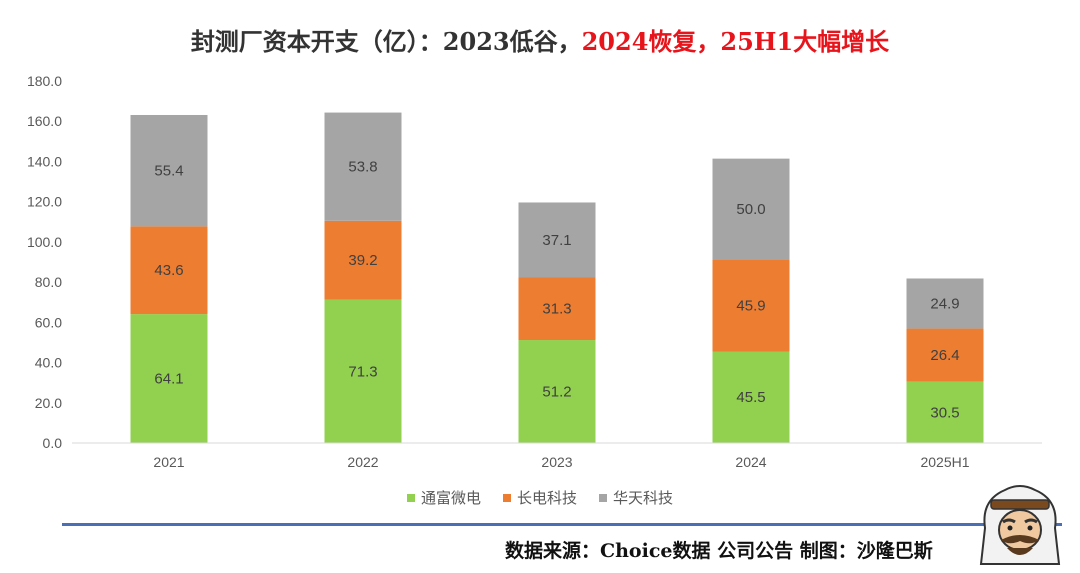  I want to click on data-label: 37.1, so click(556, 240).